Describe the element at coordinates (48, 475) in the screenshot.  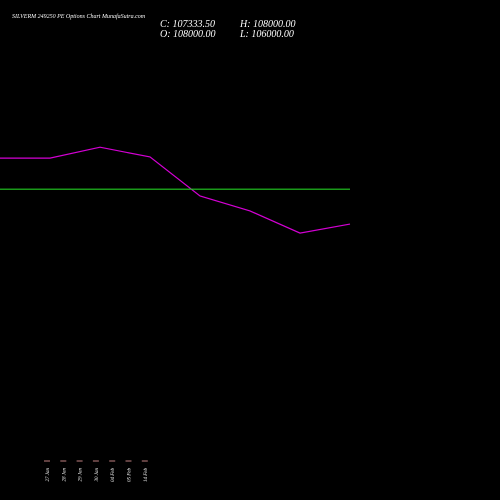
I see `x-tick-label: 27 Jan` at that location.